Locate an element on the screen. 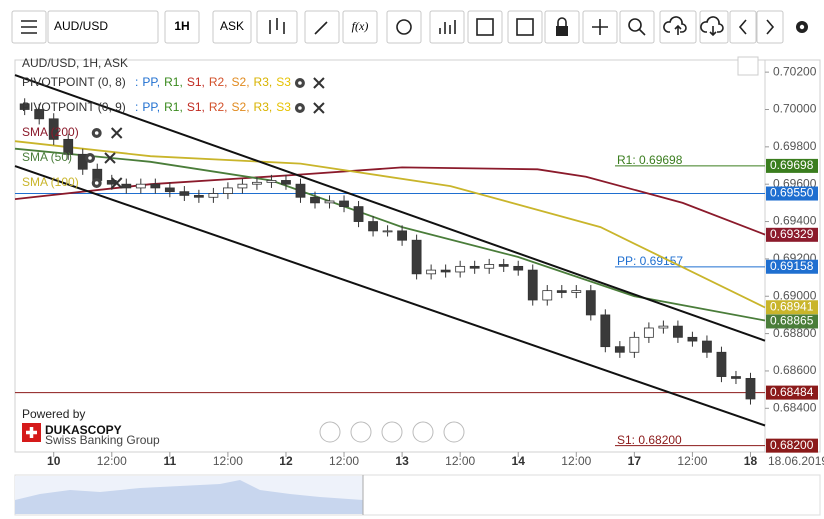 This screenshot has width=824, height=519. y-tick-label: 0.68400 is located at coordinates (795, 407).